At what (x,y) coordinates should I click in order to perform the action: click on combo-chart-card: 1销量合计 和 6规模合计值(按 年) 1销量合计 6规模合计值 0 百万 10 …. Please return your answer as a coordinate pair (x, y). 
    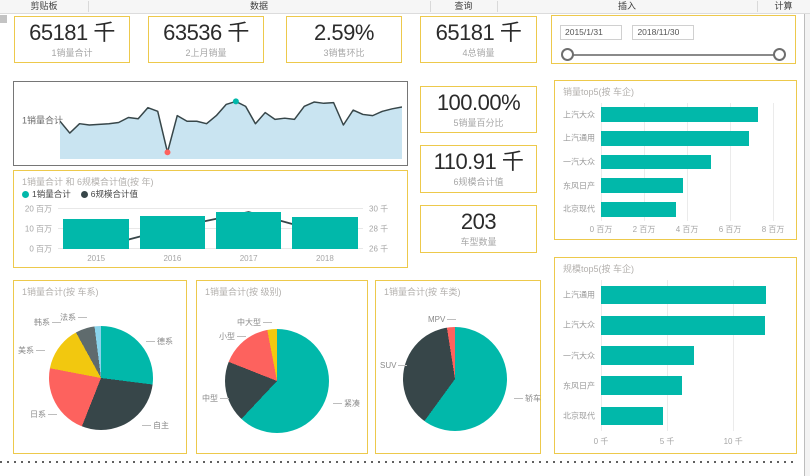
    Looking at the image, I should click on (210, 219).